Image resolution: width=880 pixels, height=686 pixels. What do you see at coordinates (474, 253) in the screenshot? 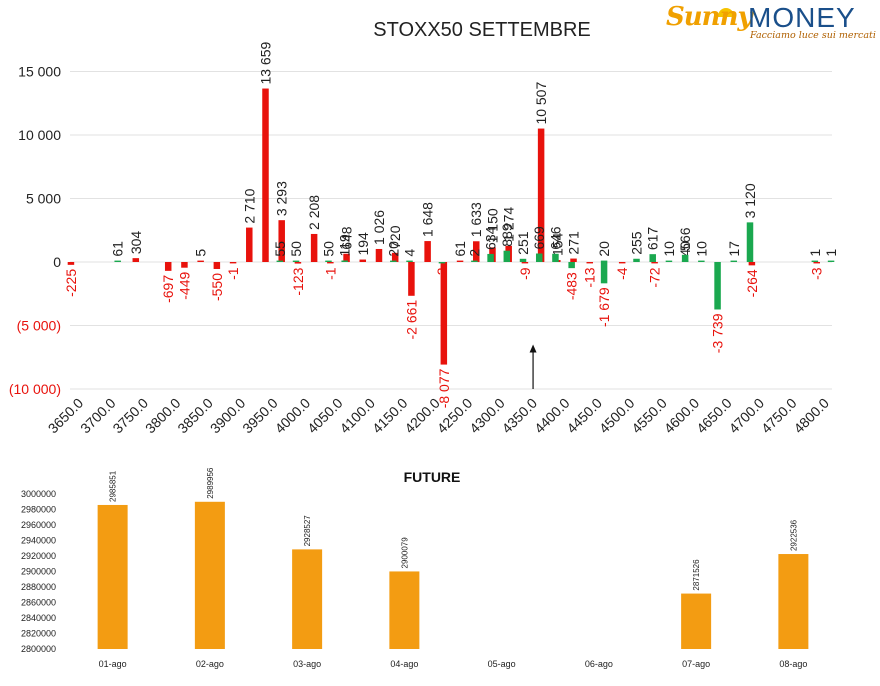
I see `data-label: 2` at bounding box center [474, 253].